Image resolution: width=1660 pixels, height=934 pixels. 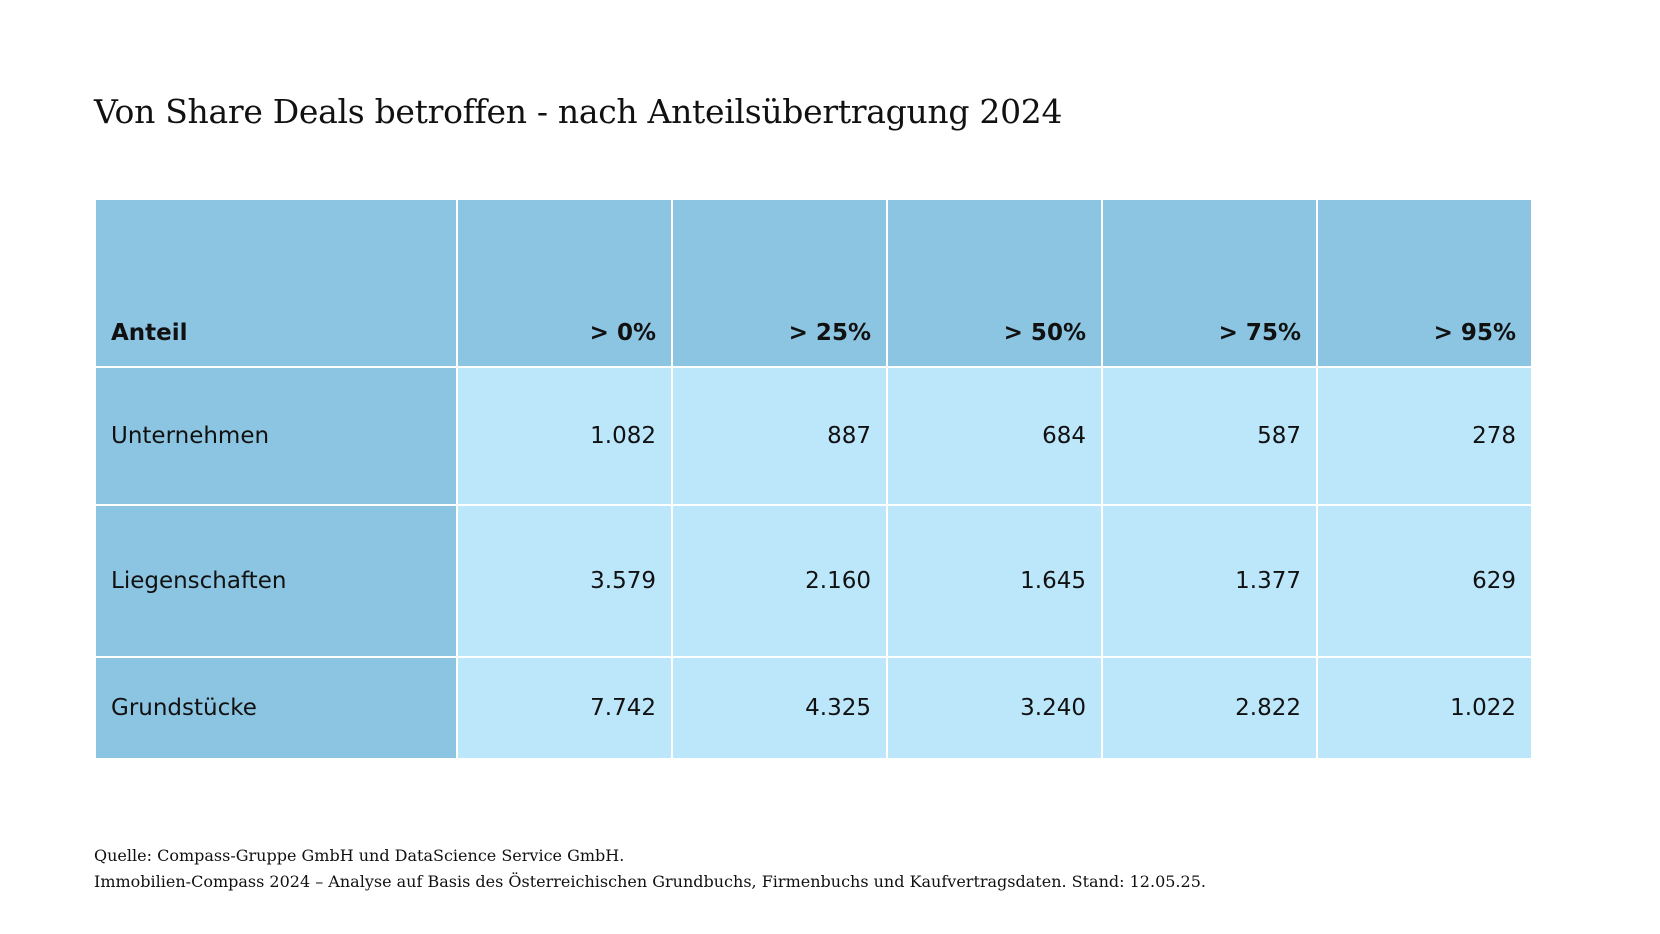 I want to click on table-cell: 2.160, so click(x=779, y=581).